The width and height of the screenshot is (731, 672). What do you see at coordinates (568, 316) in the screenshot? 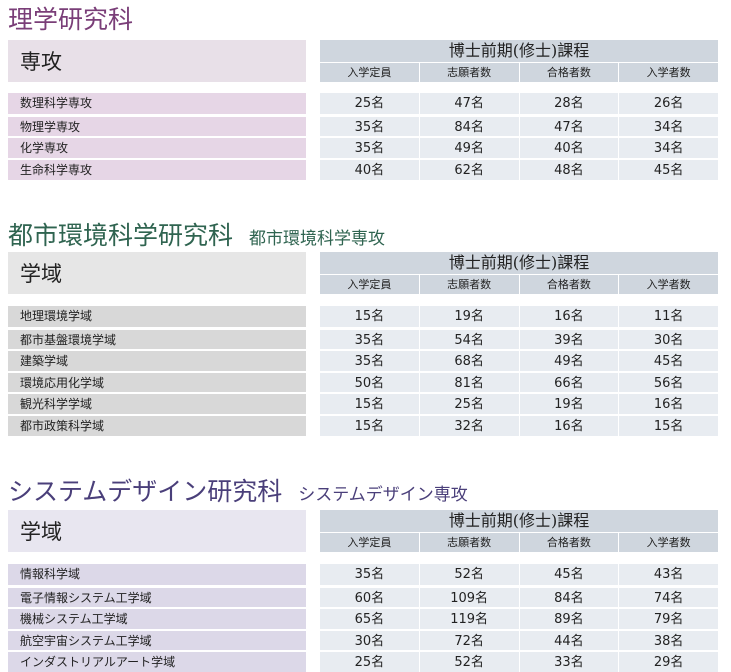
I see `cell-accepted: 16名` at bounding box center [568, 316].